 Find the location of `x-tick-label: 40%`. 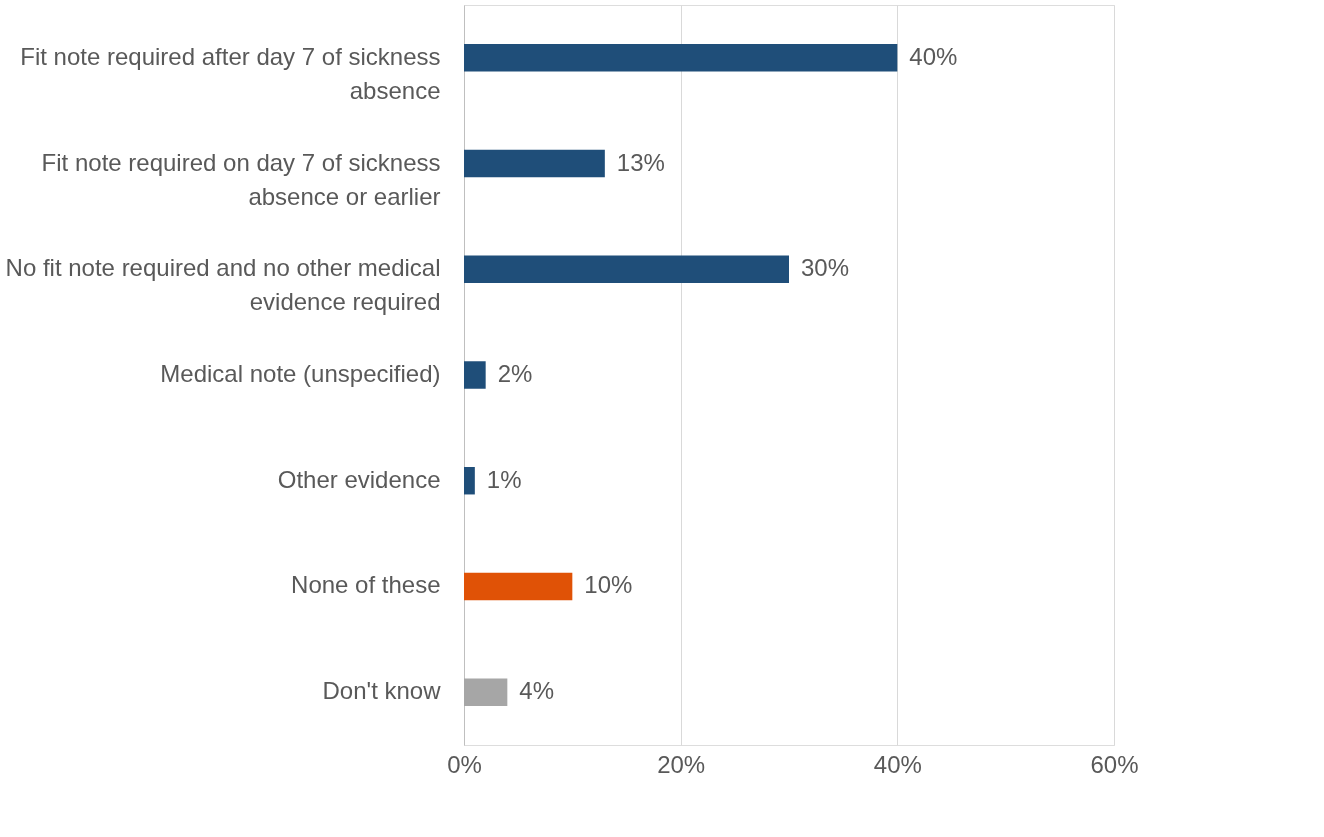

x-tick-label: 40% is located at coordinates (897, 764).